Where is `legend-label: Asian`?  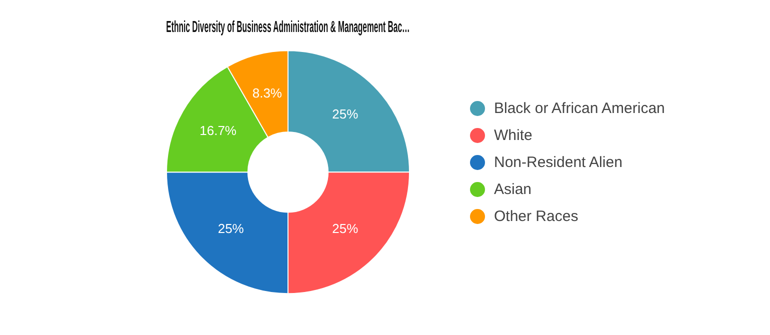 legend-label: Asian is located at coordinates (513, 190).